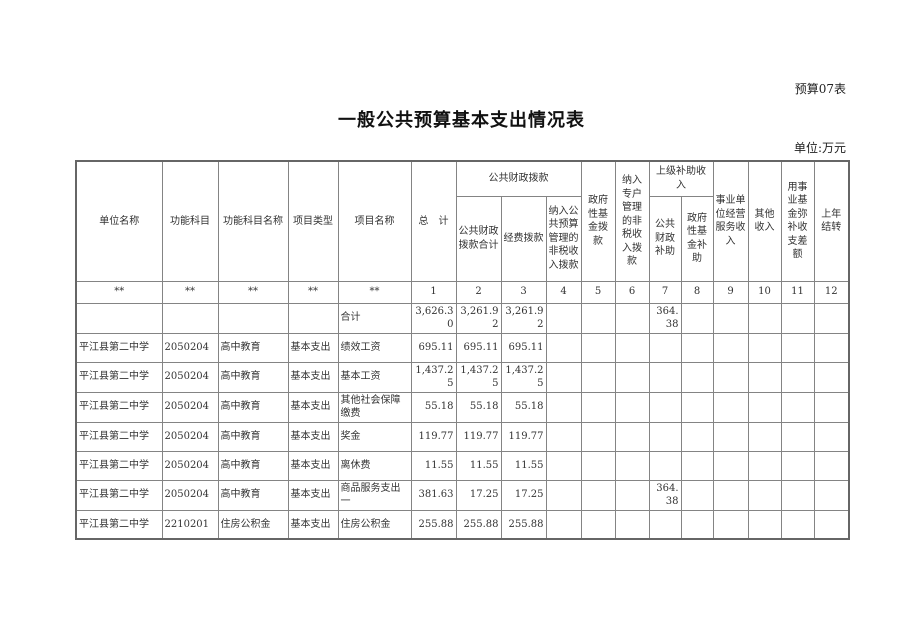 This screenshot has height=635, width=898. I want to click on column-number: 7, so click(665, 292).